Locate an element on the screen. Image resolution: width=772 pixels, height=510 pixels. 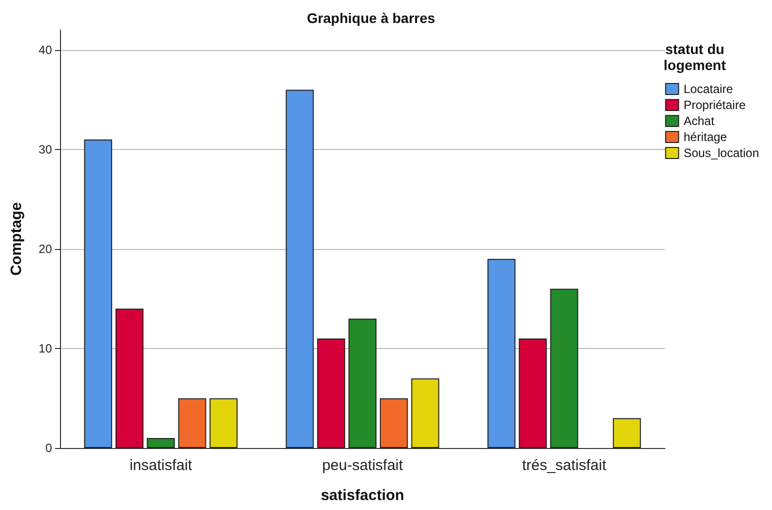
x-tick-label: peu-satisfait is located at coordinates (363, 465).